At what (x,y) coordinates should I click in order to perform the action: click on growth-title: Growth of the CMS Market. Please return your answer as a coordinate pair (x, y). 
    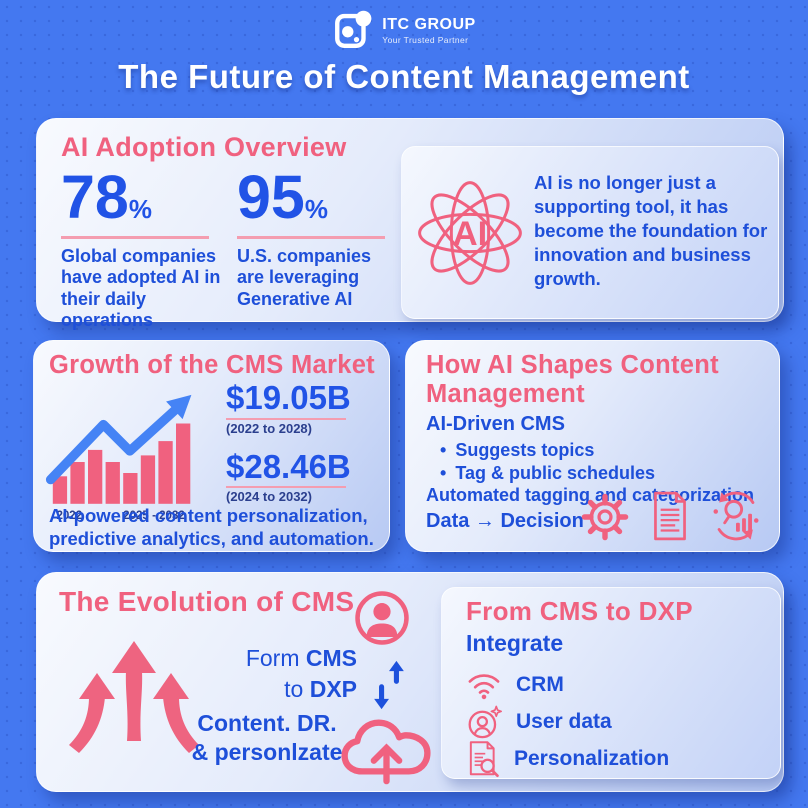
    Looking at the image, I should click on (212, 365).